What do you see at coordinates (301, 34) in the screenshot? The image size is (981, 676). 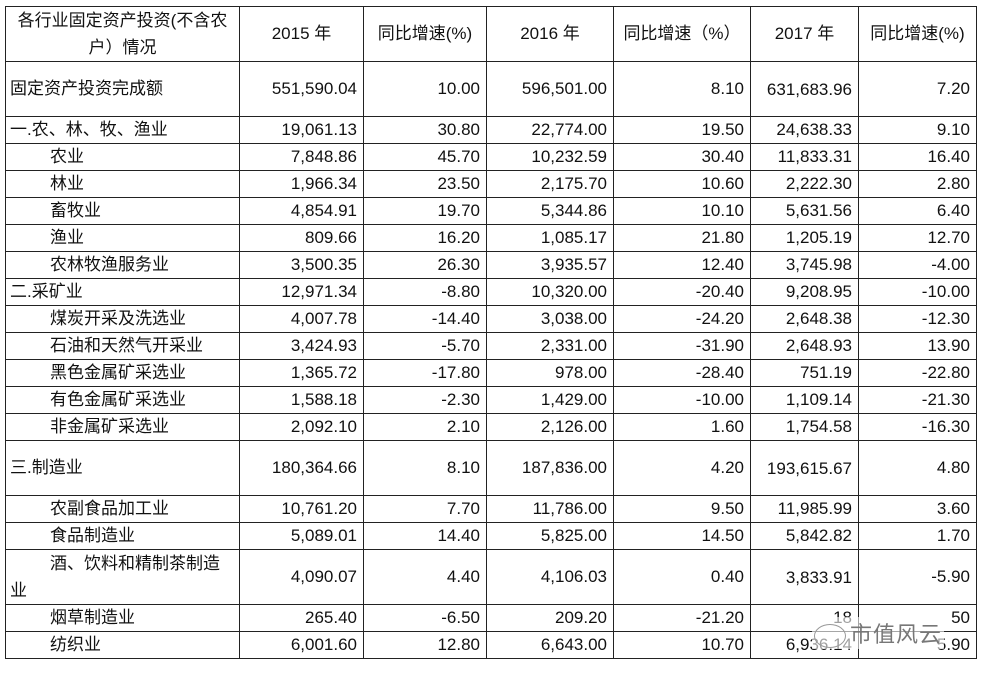 I see `header-2015: 2015 年` at bounding box center [301, 34].